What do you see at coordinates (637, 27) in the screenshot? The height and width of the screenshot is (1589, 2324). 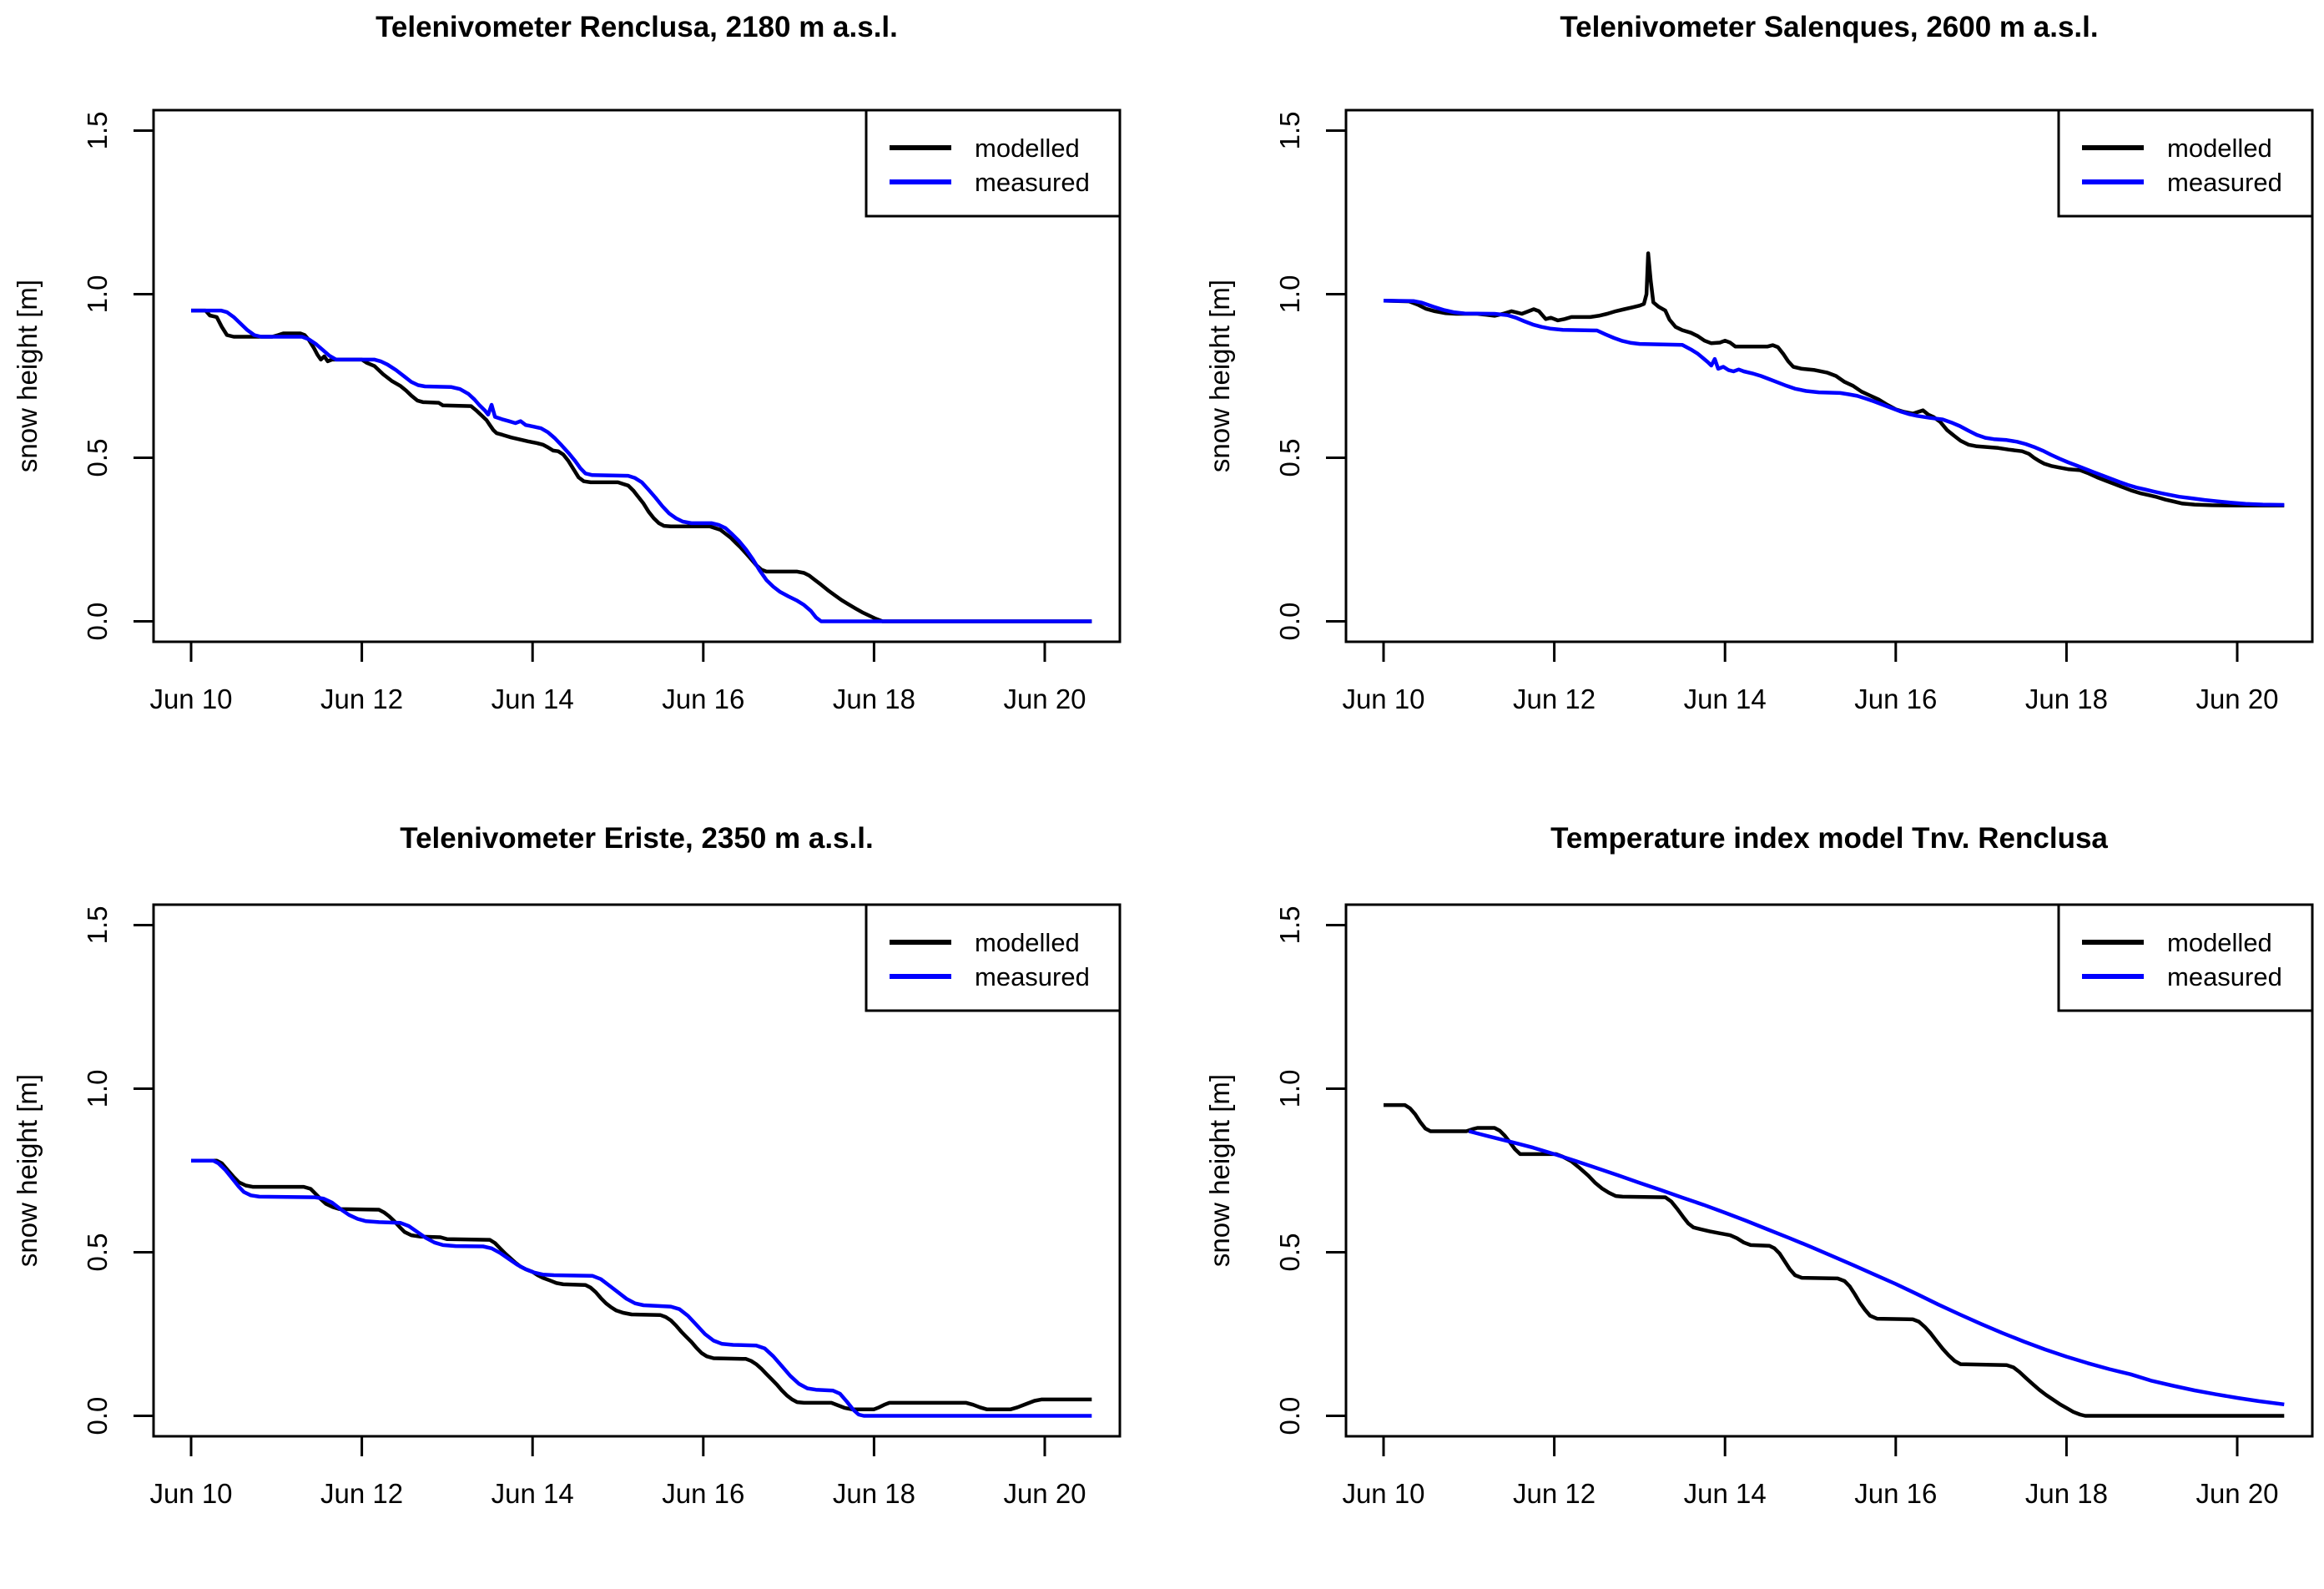 I see `chart-title: Telenivometer Renclusa, 2180 m a.s.l.` at bounding box center [637, 27].